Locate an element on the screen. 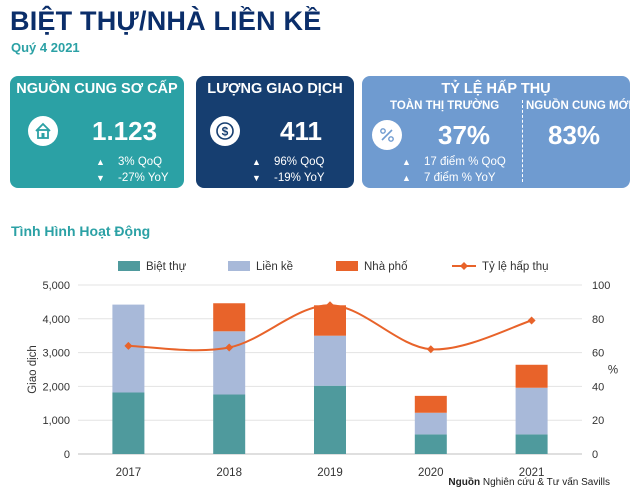  legend-label: Nhà phố is located at coordinates (386, 267).